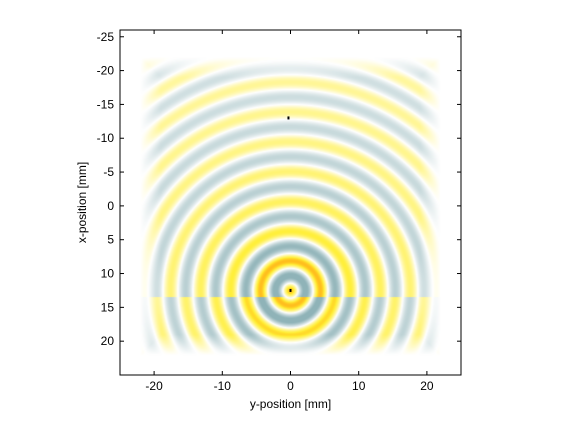  What do you see at coordinates (154, 386) in the screenshot?
I see `x-tick-label: -20` at bounding box center [154, 386].